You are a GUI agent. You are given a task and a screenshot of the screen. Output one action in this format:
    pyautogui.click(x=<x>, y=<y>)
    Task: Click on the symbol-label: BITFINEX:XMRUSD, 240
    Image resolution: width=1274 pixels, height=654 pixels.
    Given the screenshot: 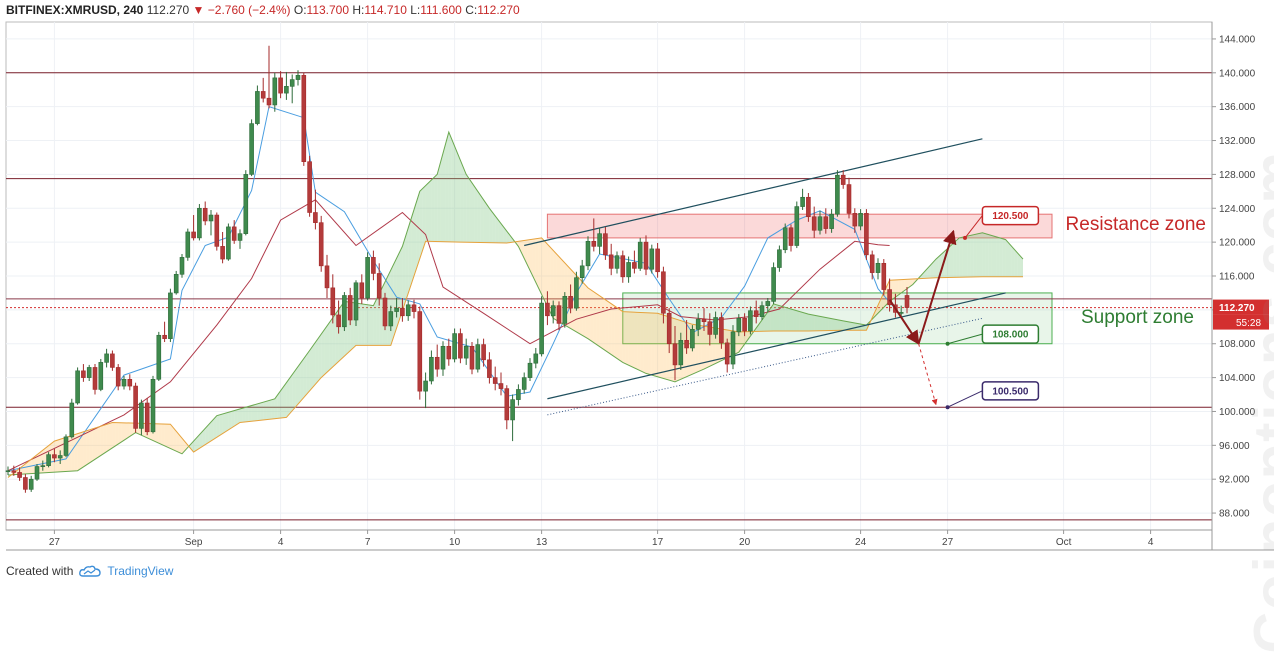 What is the action you would take?
    pyautogui.click(x=75, y=10)
    